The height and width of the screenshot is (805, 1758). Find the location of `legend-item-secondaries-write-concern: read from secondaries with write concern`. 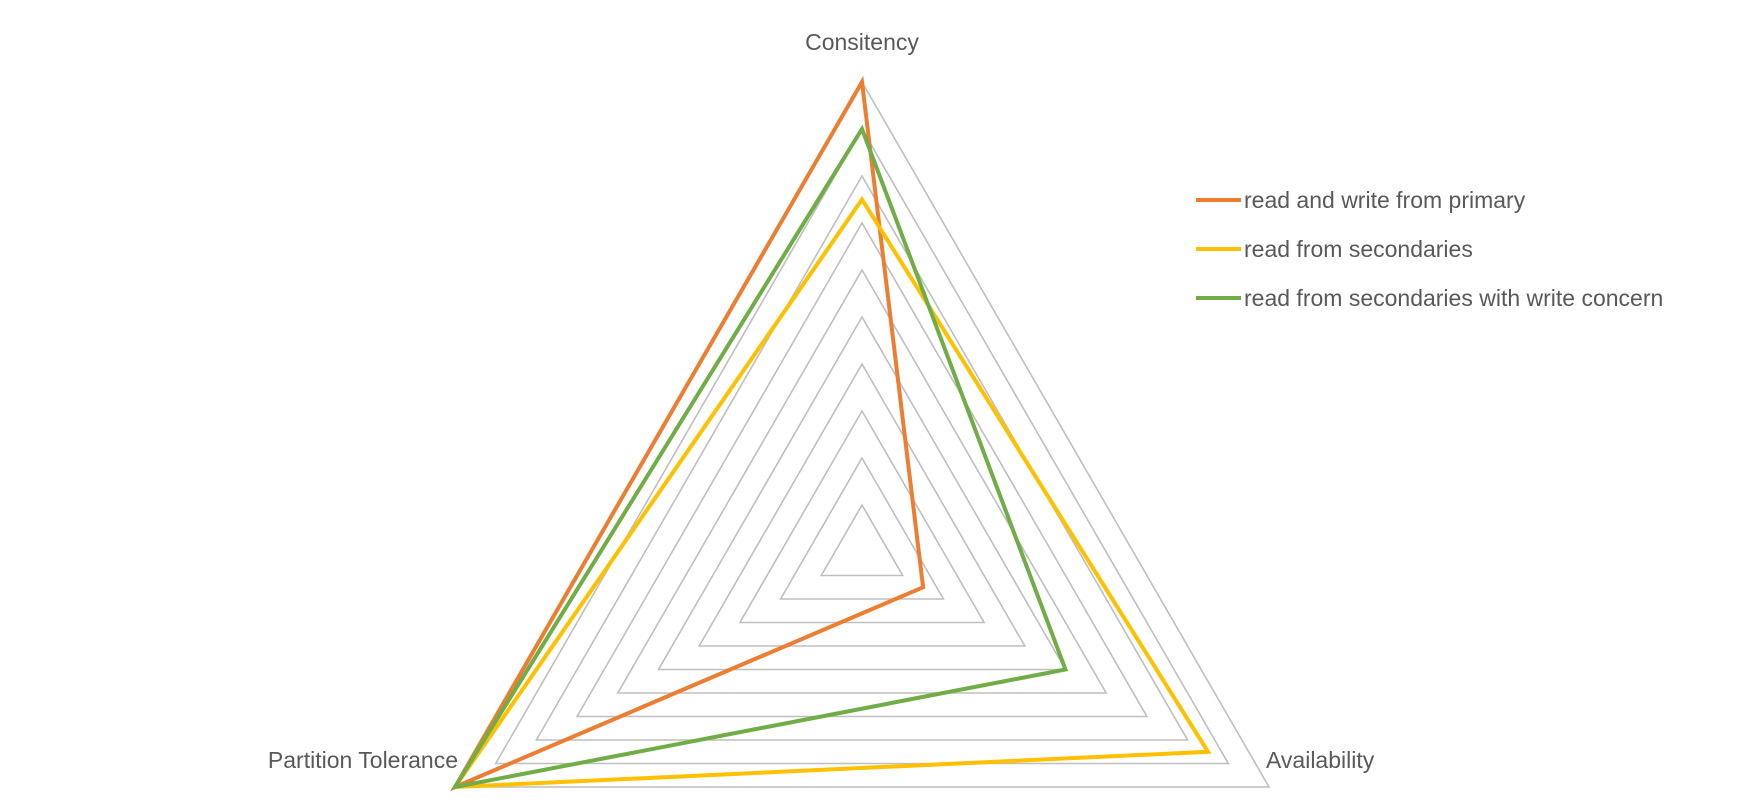

legend-item-secondaries-write-concern: read from secondaries with write concern is located at coordinates (1429, 298).